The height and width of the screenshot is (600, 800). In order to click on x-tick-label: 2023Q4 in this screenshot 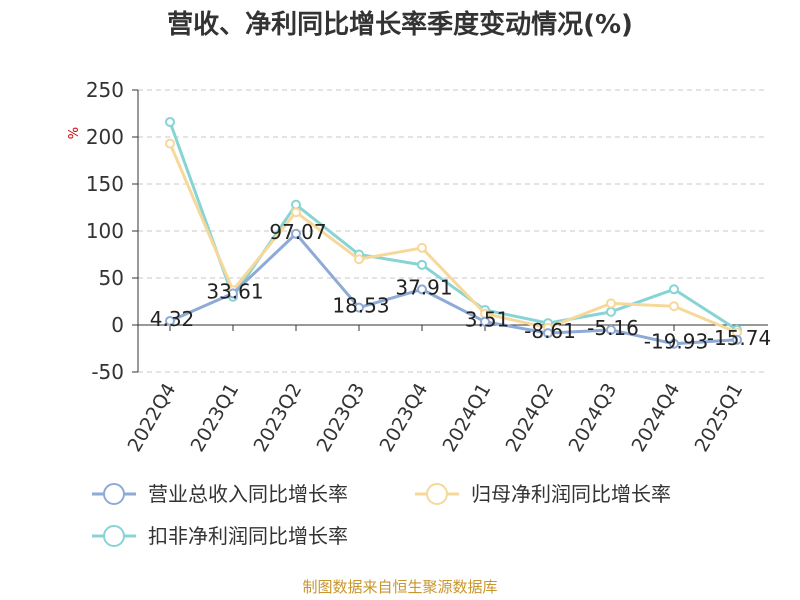, I will do `click(404, 418)`.